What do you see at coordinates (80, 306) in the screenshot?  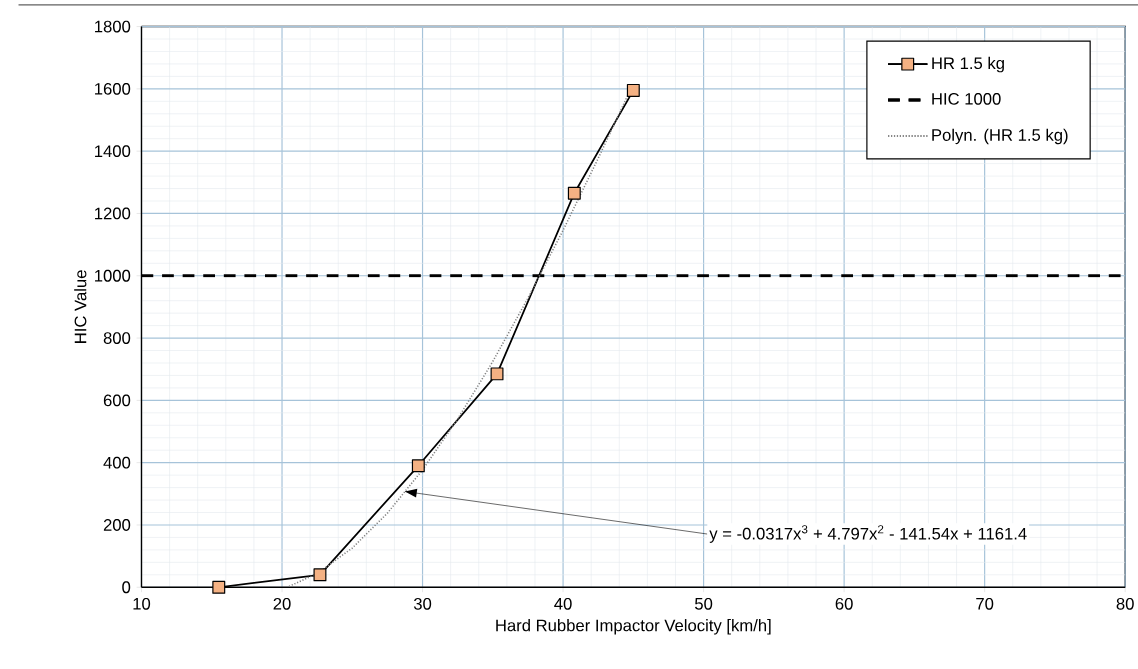 I see `y-axis-title: HIC Value` at bounding box center [80, 306].